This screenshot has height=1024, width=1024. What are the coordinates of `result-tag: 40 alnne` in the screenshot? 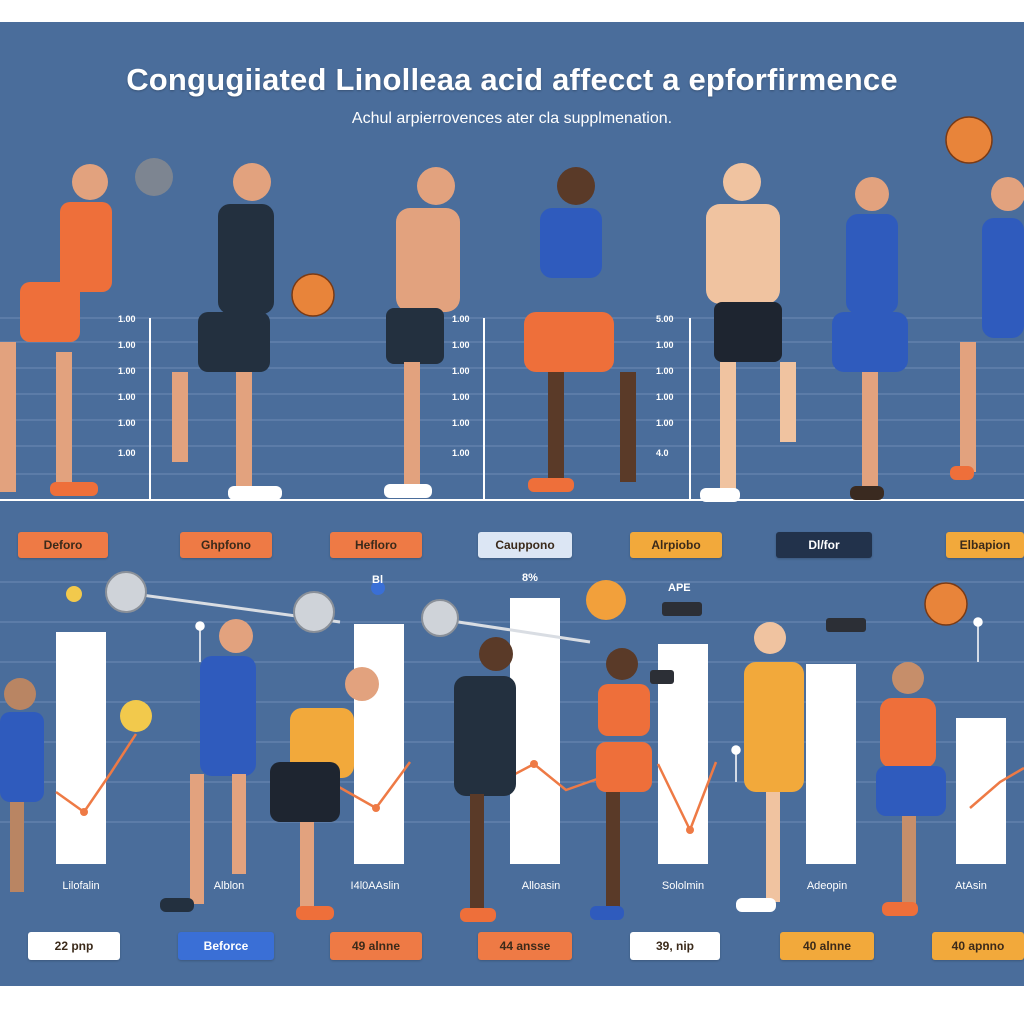 It's located at (827, 946).